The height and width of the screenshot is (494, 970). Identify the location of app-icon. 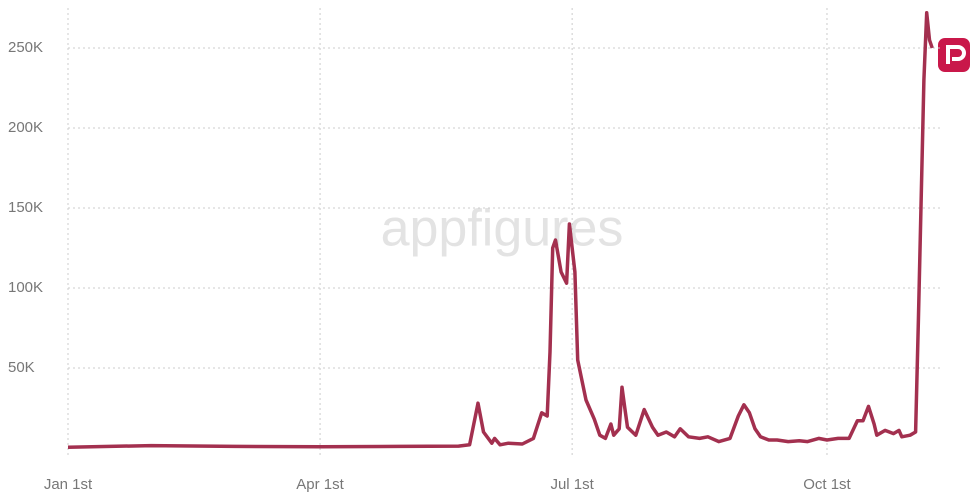
(954, 55).